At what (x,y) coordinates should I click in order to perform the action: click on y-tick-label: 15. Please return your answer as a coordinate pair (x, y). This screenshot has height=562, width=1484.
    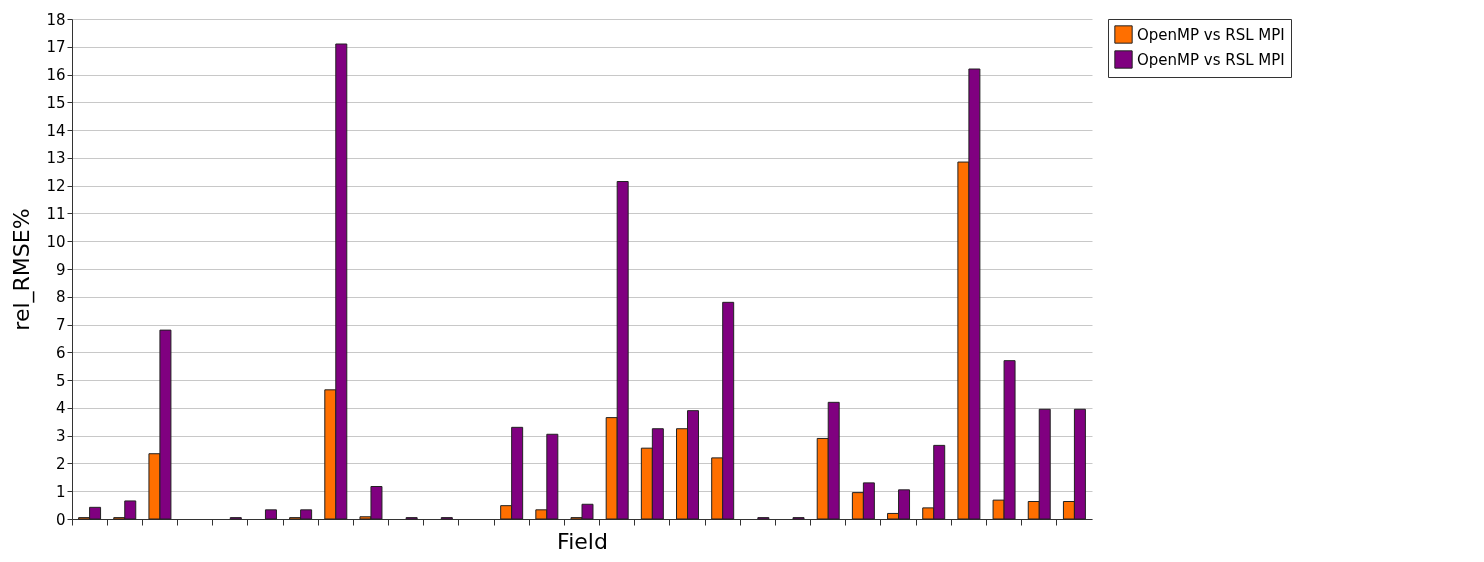
    Looking at the image, I should click on (56, 102).